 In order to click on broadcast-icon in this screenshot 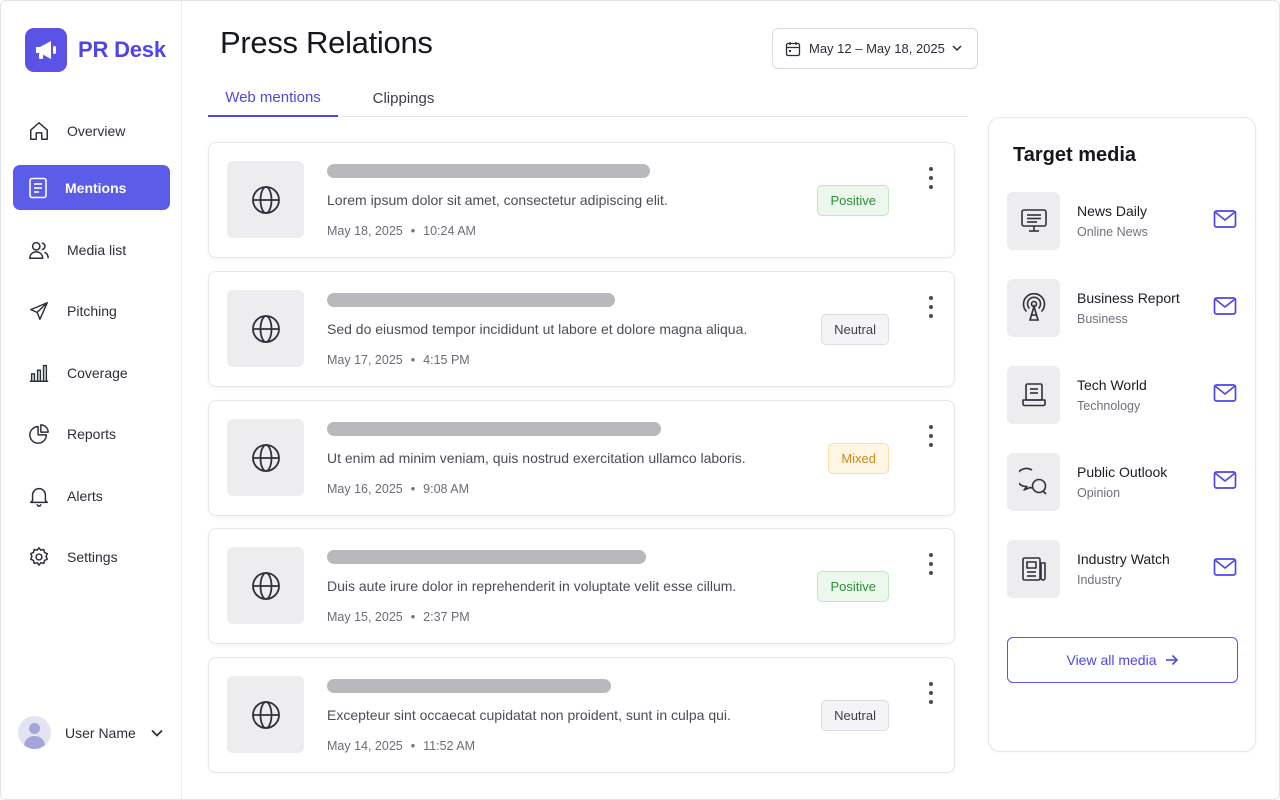, I will do `click(1033, 308)`.